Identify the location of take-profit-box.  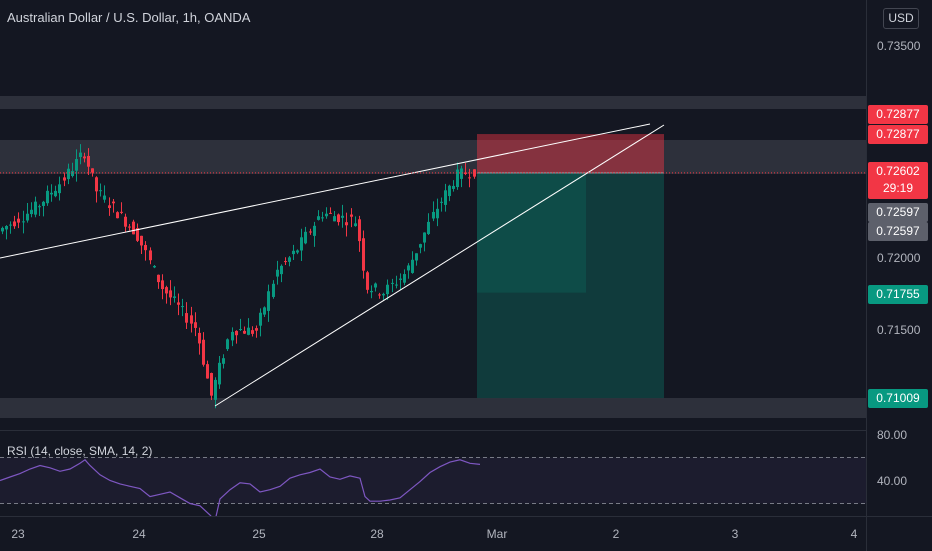
(570, 285).